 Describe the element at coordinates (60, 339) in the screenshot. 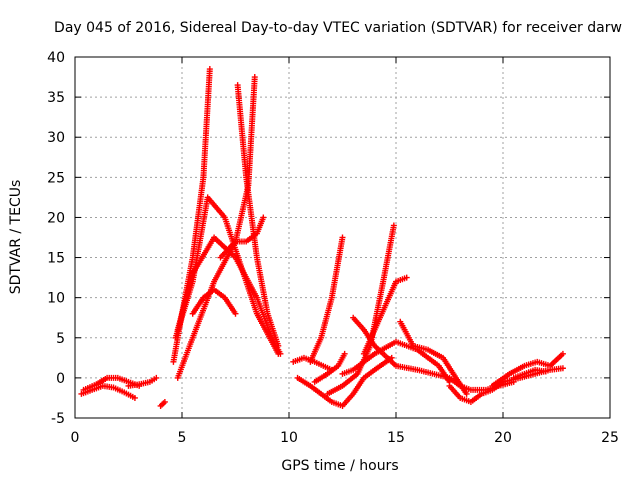

I see `y-tick-label: 5` at that location.